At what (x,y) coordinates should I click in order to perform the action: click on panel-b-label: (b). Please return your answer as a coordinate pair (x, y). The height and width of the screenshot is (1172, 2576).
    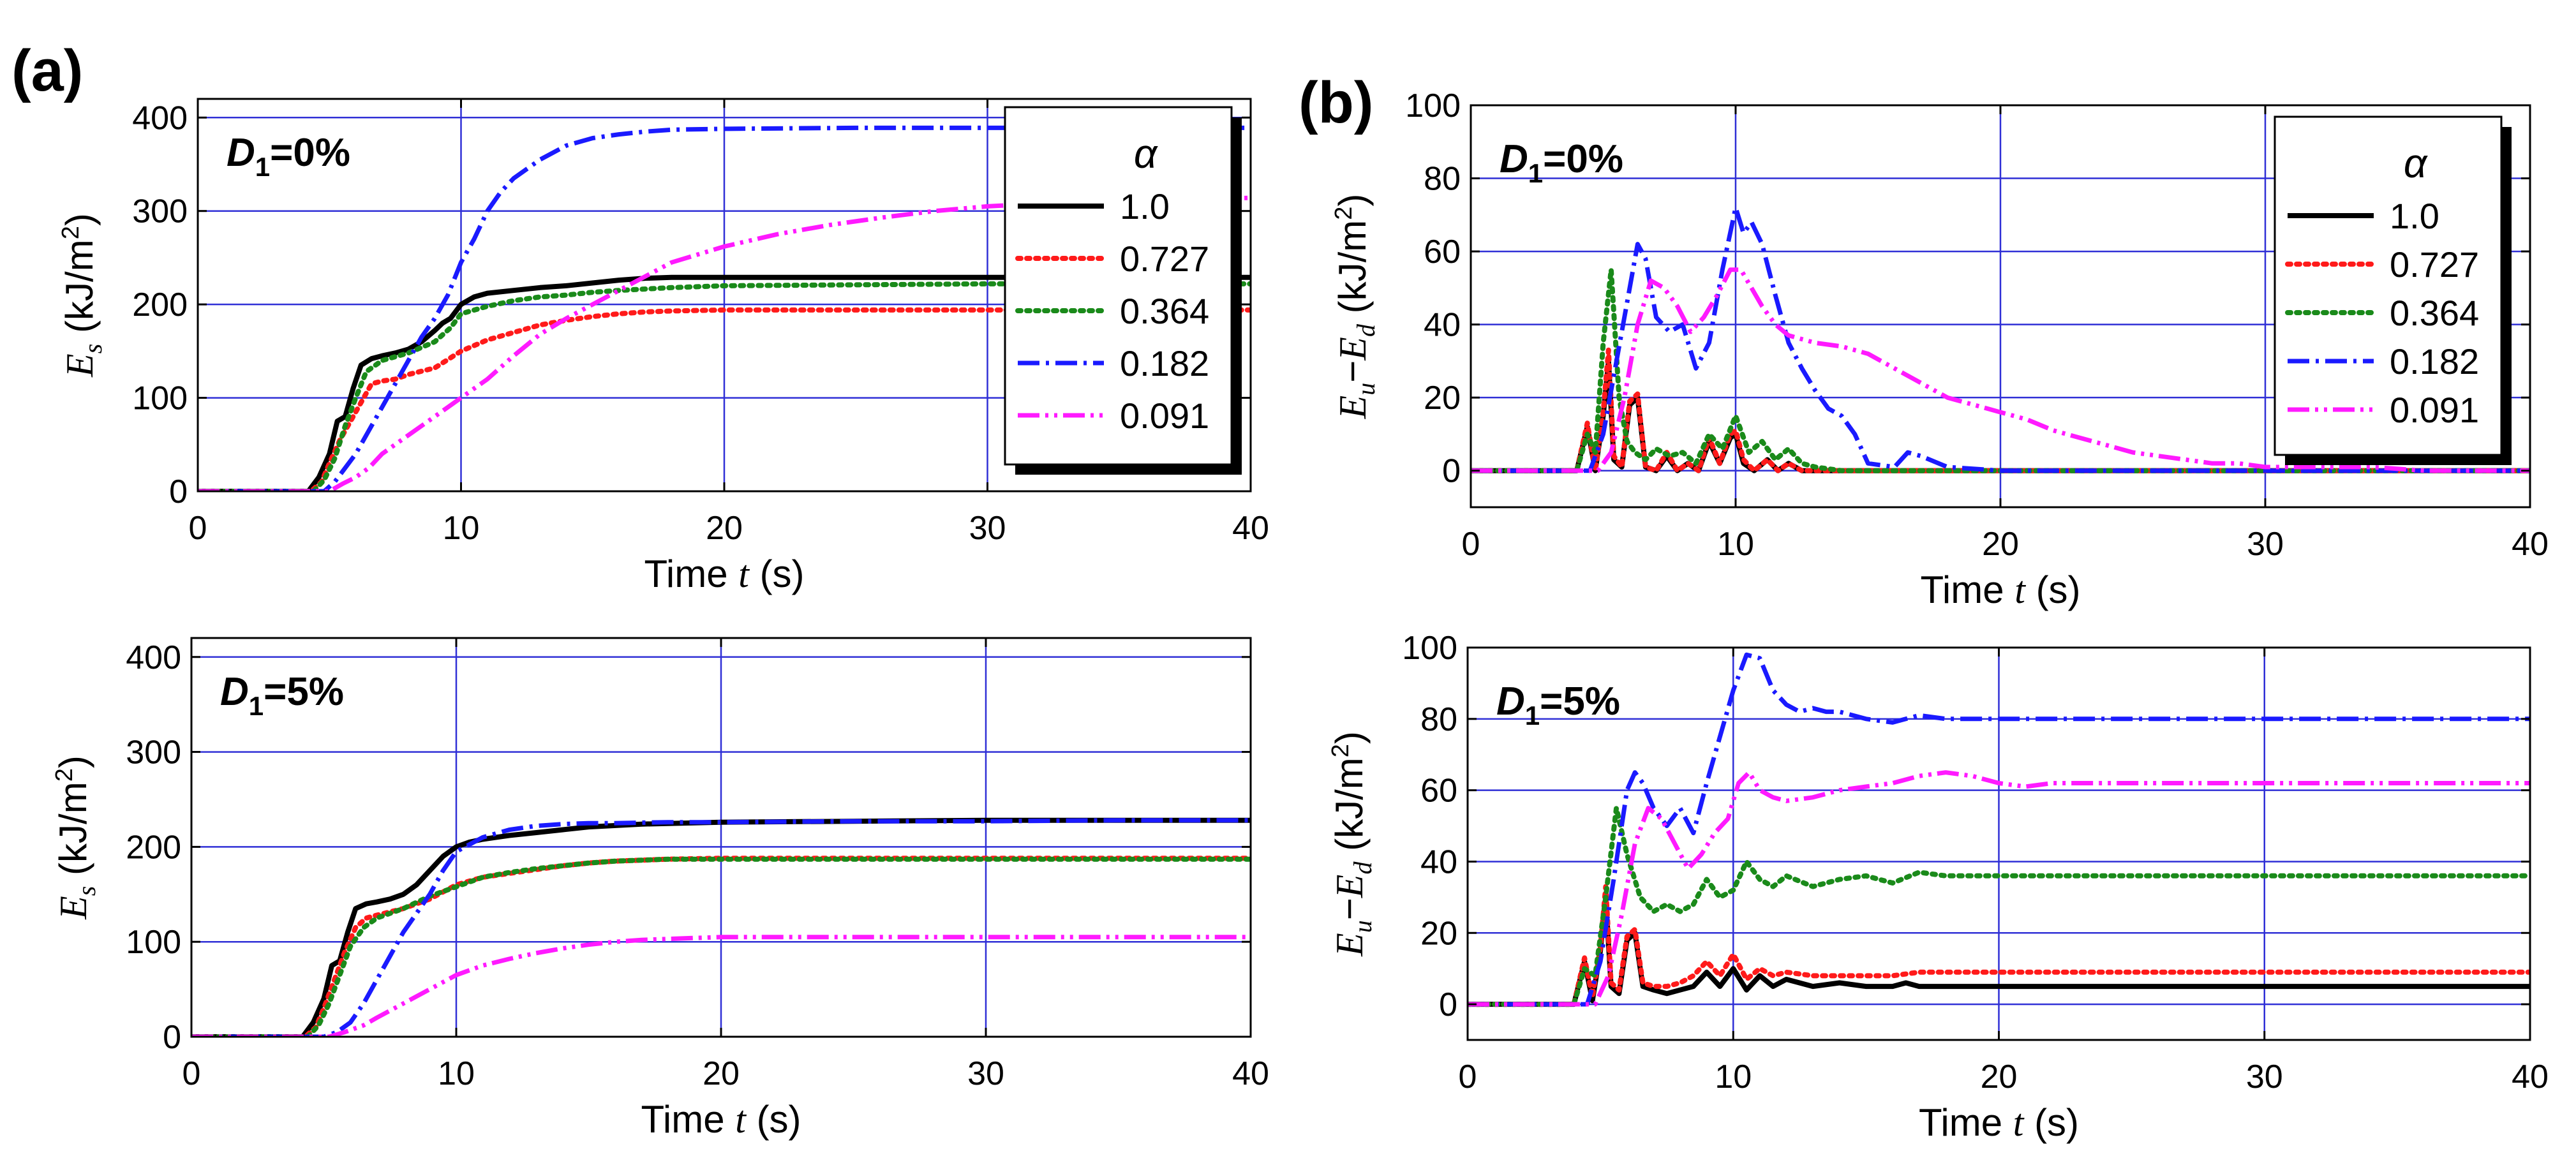
    Looking at the image, I should click on (1336, 102).